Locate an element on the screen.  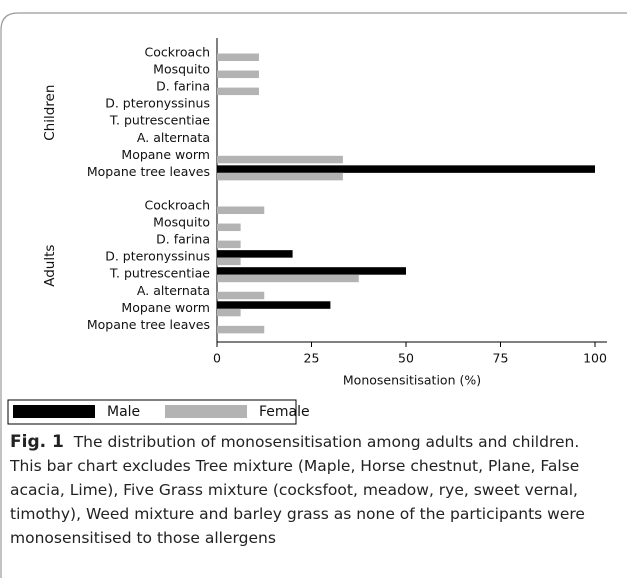
x-tick-label: 75 is located at coordinates (501, 358).